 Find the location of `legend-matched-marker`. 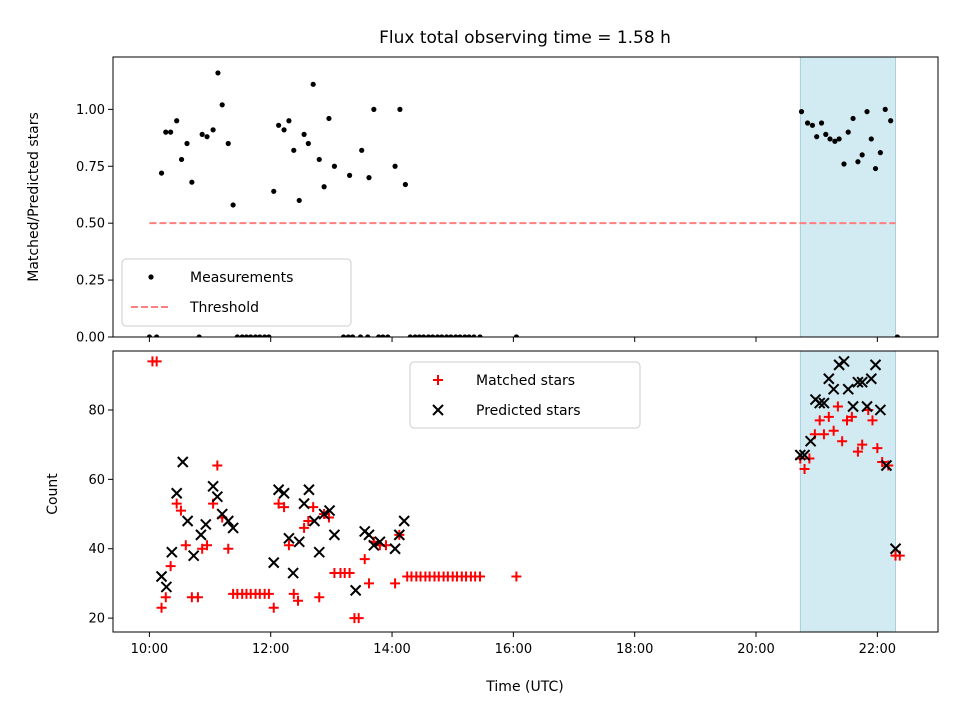

legend-matched-marker is located at coordinates (438, 380).